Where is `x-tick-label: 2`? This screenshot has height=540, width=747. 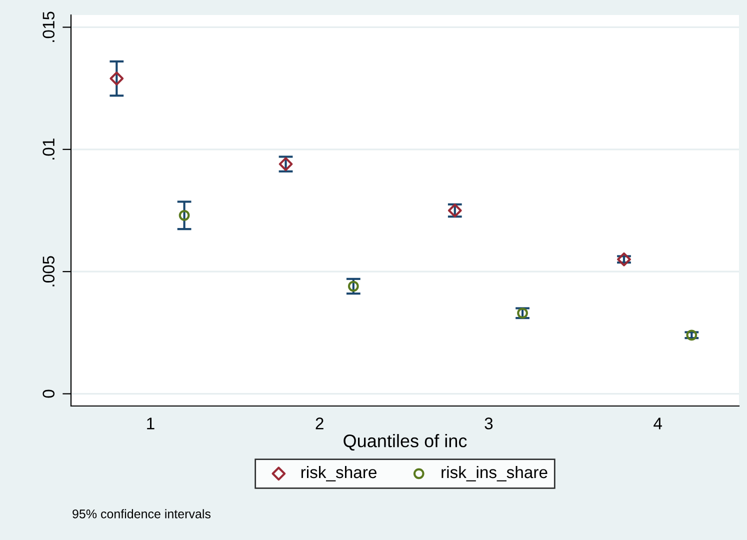 x-tick-label: 2 is located at coordinates (320, 424).